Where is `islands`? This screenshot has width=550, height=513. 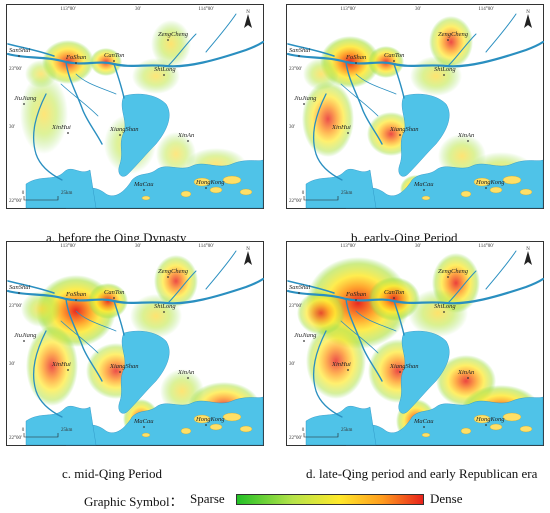 islands is located at coordinates (197, 425).